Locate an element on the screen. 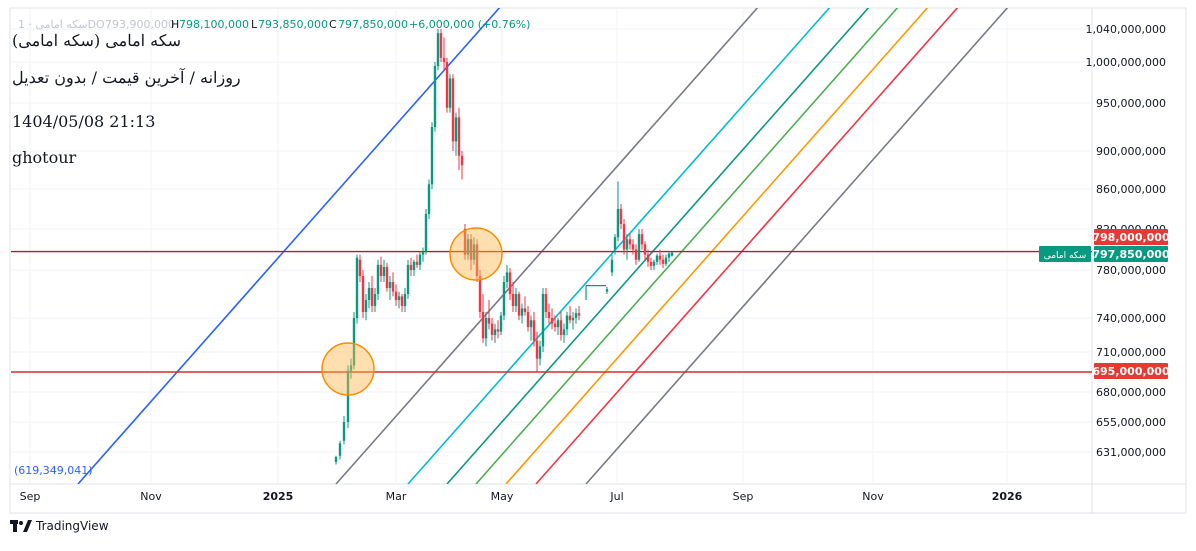 This screenshot has height=551, width=1196. ohlc-low-label: L is located at coordinates (254, 24).